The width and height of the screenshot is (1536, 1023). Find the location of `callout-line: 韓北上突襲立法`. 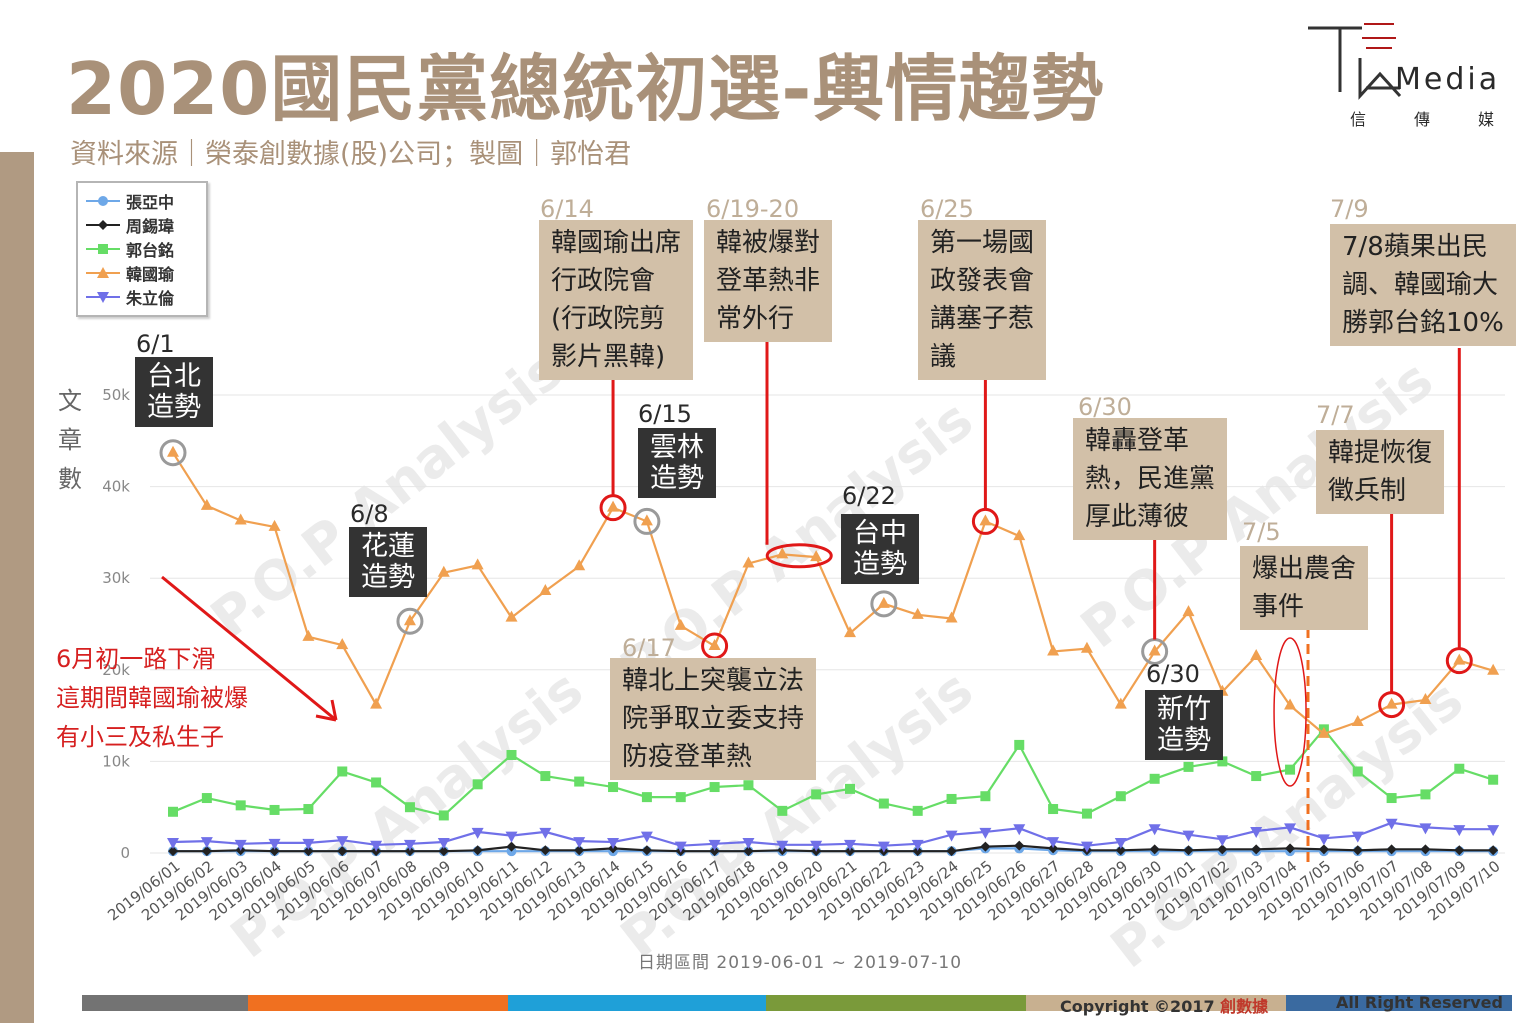

callout-line: 韓北上突襲立法 is located at coordinates (713, 681).